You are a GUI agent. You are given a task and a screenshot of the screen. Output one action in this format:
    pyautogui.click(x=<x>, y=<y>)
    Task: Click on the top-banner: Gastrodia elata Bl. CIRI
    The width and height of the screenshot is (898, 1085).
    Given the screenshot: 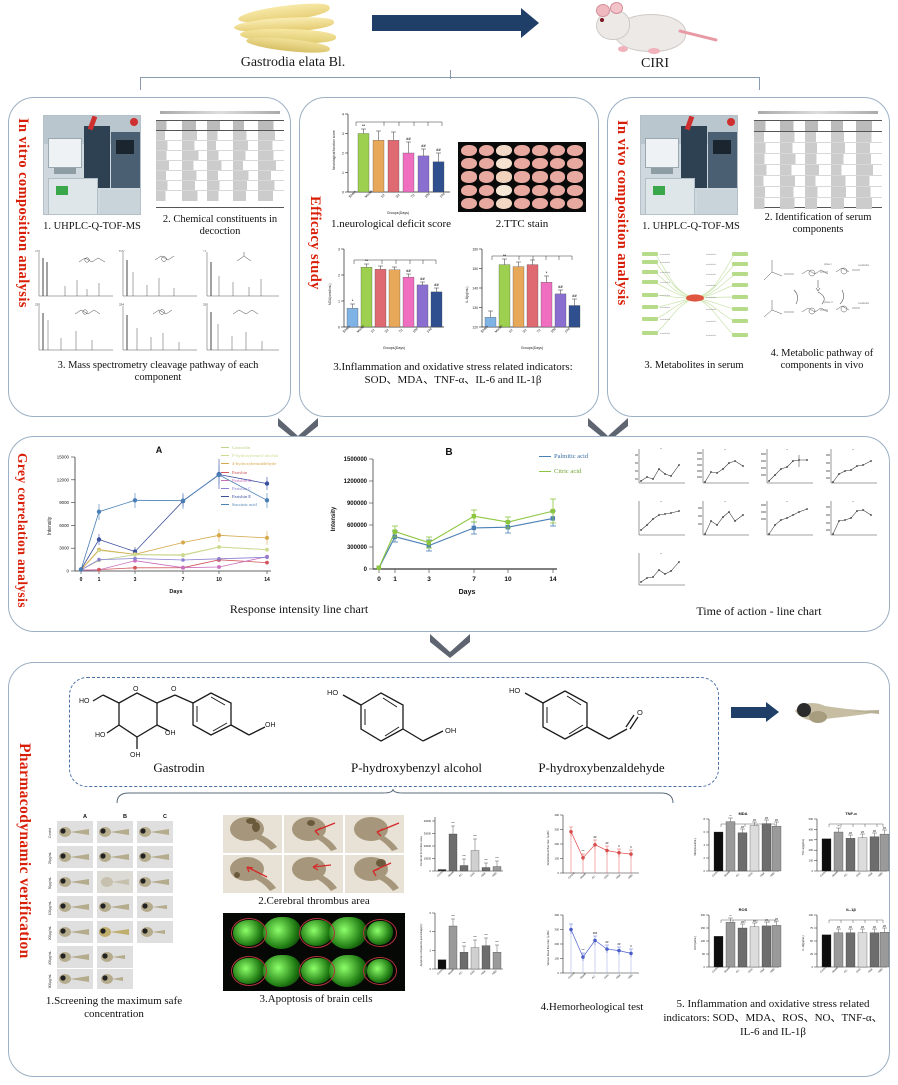 What is the action you would take?
    pyautogui.click(x=449, y=47)
    